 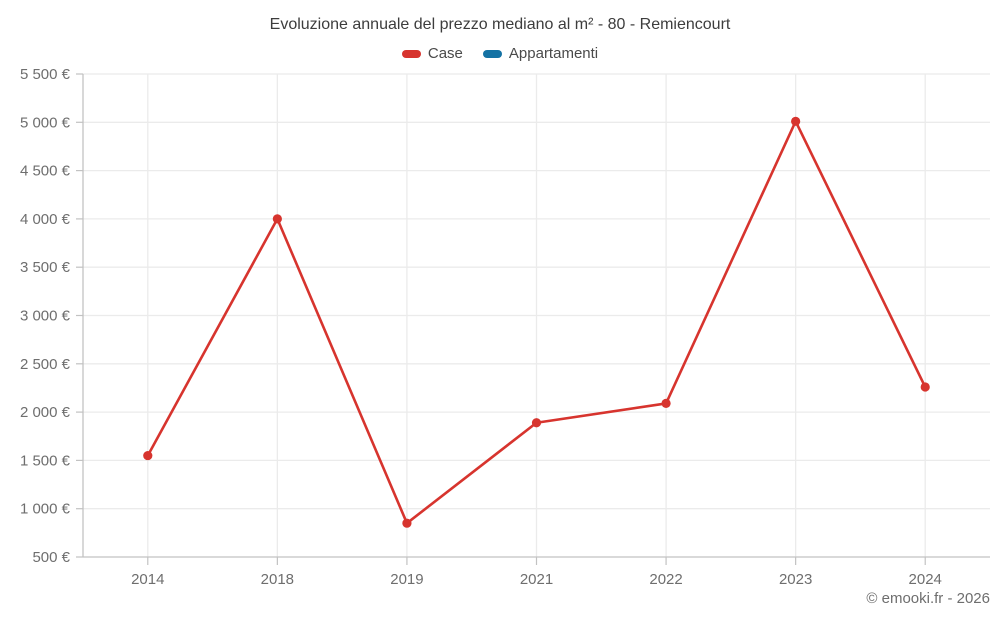 What do you see at coordinates (45, 460) in the screenshot?
I see `y-tick-label: 1 500 €` at bounding box center [45, 460].